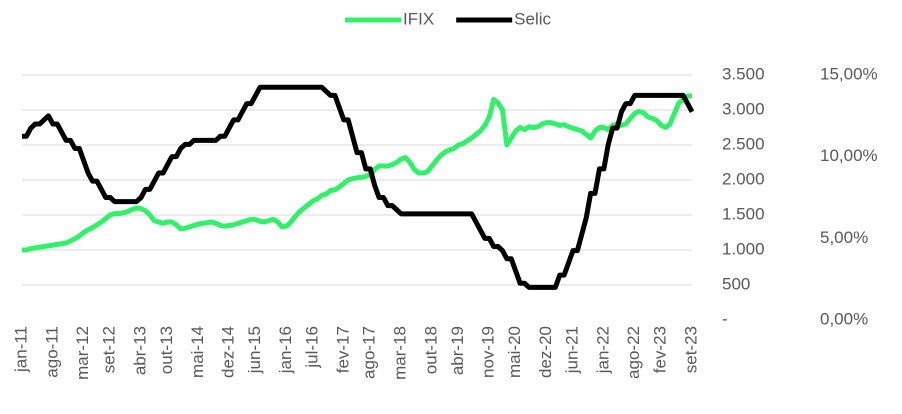 The image size is (902, 414). I want to click on y-tick-label: 3.500, so click(743, 73).